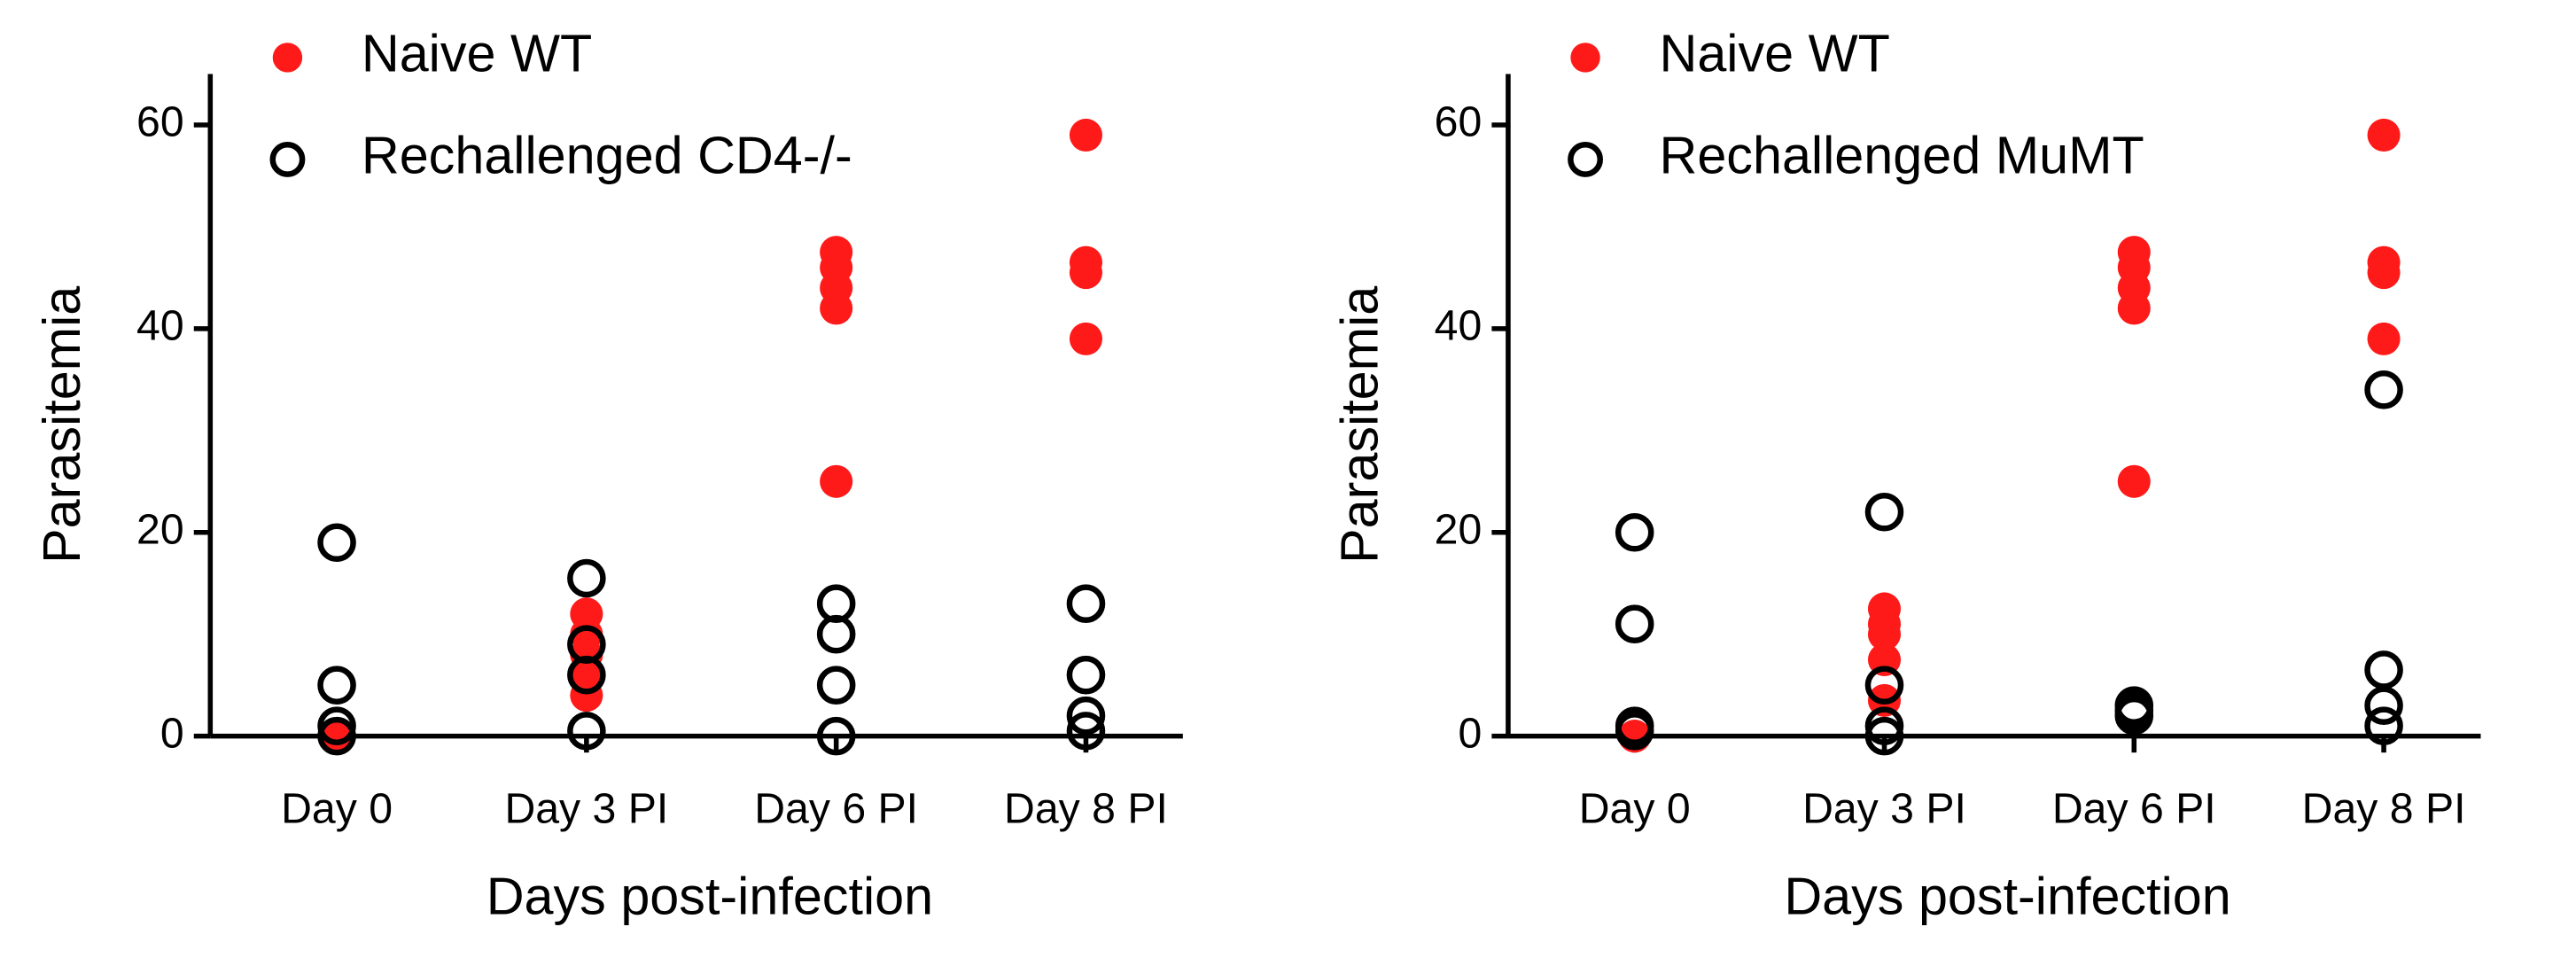 This screenshot has height=958, width=2576. What do you see at coordinates (1902, 155) in the screenshot?
I see `legend-label: Rechallenged MuMT` at bounding box center [1902, 155].